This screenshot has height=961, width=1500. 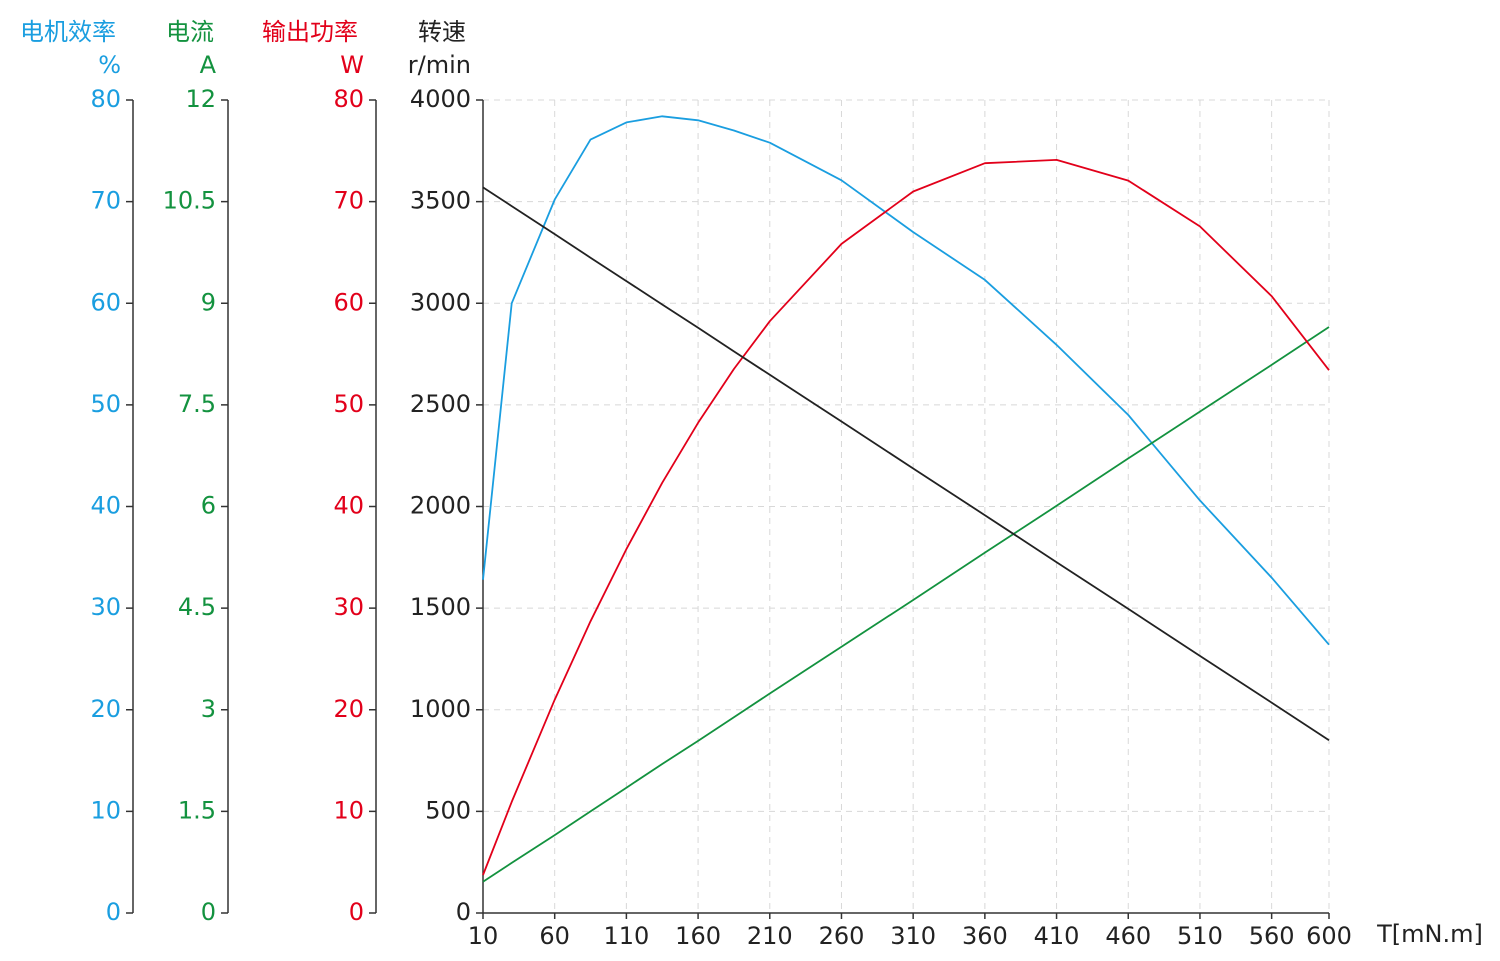 I want to click on y-tick-label: 2000, so click(x=440, y=506).